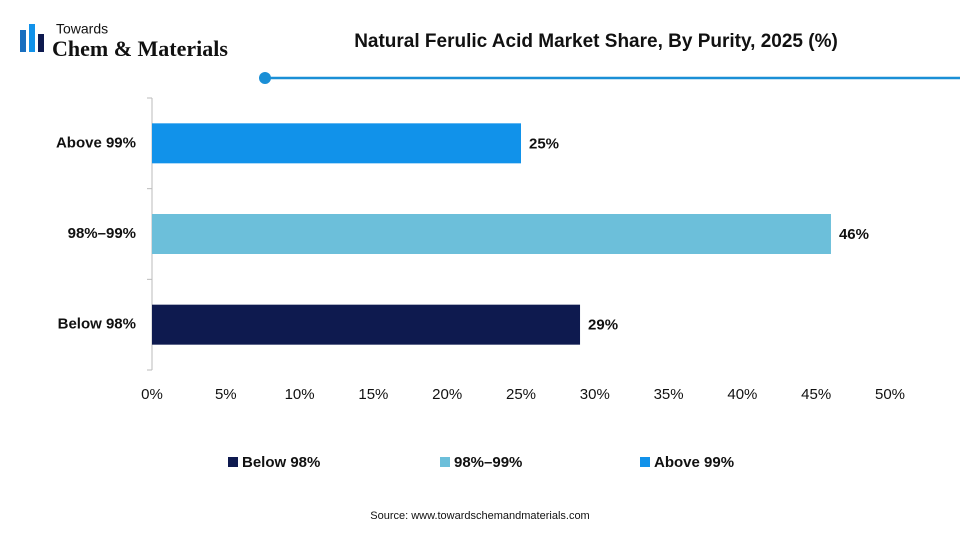 The width and height of the screenshot is (960, 540). I want to click on value-label: 25%, so click(544, 143).